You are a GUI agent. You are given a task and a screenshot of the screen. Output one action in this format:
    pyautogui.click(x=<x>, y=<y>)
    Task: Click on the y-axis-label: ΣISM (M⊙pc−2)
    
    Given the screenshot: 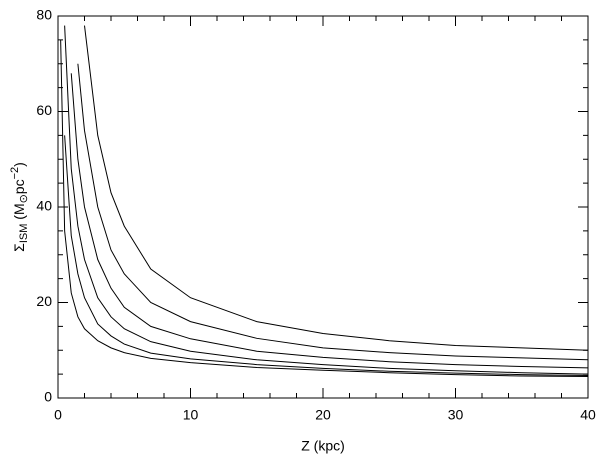 What is the action you would take?
    pyautogui.click(x=19, y=207)
    